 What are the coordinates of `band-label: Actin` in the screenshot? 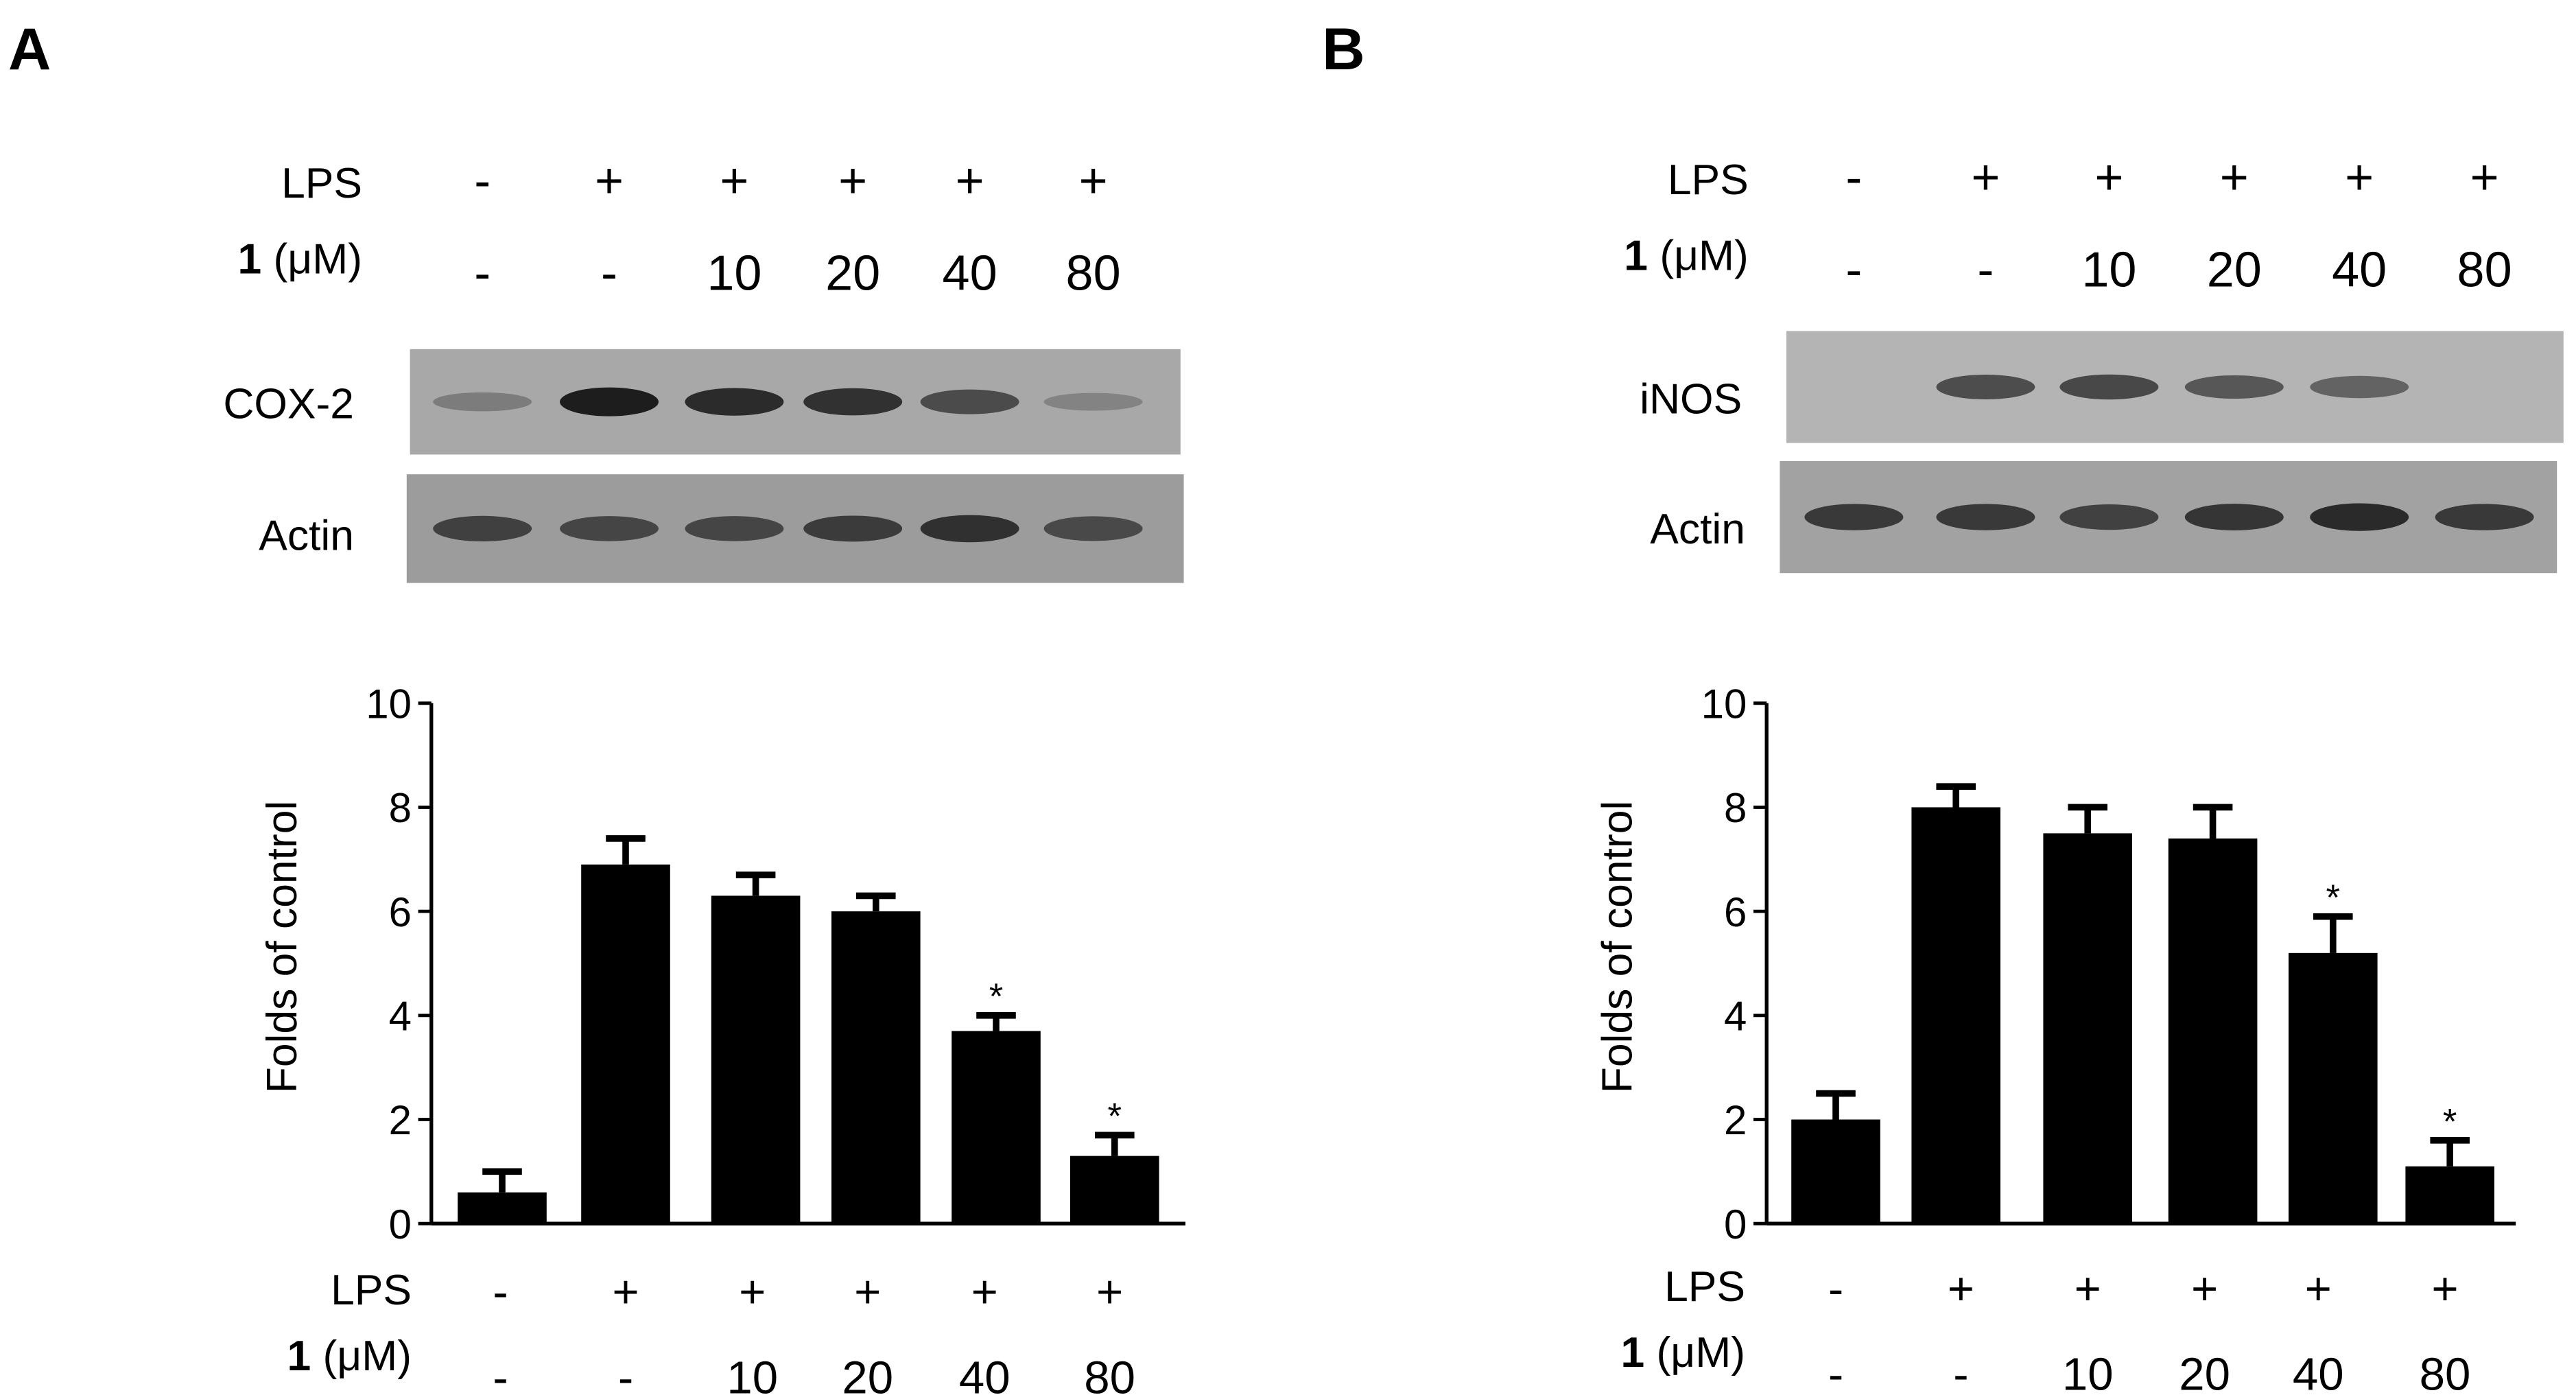 It's located at (1697, 529).